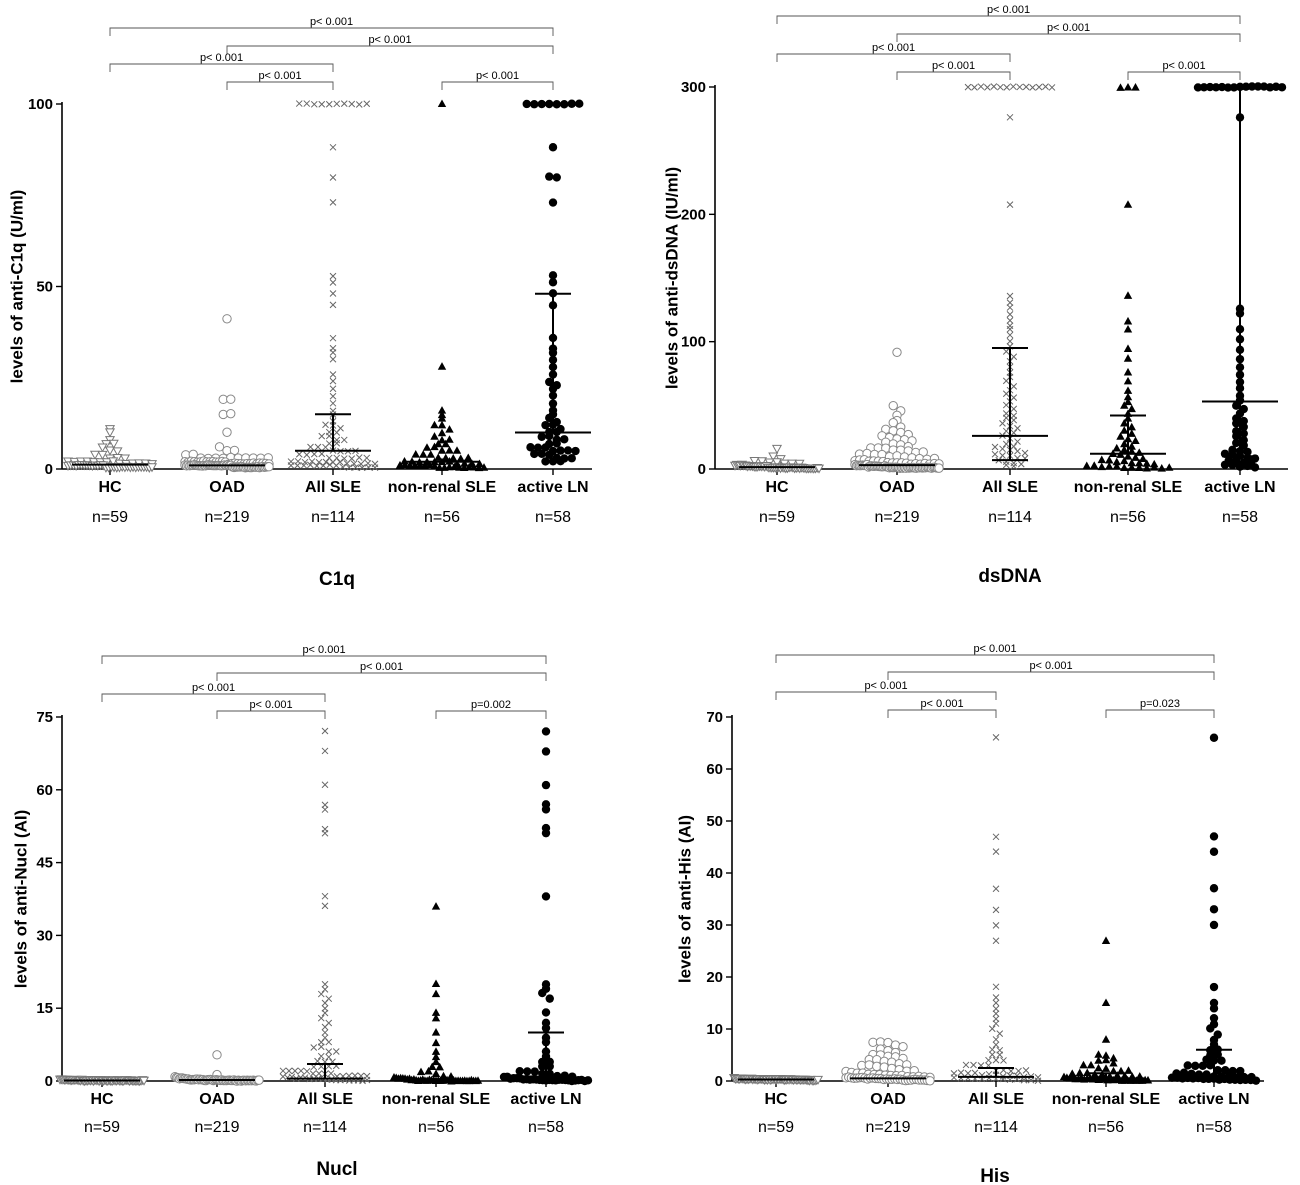 The image size is (1300, 1185). What do you see at coordinates (684, 899) in the screenshot?
I see `y-axis-label: levels of anti-His (AI)` at bounding box center [684, 899].